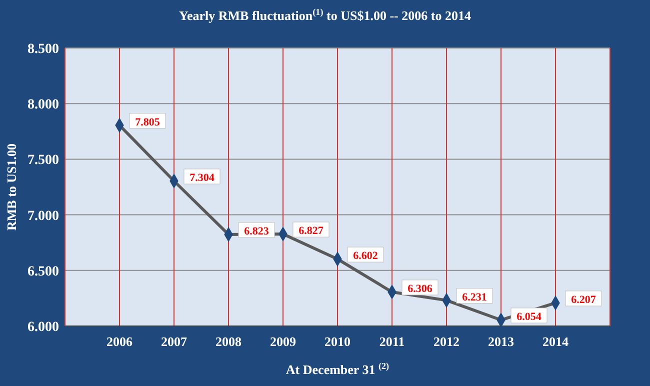 The width and height of the screenshot is (650, 386). I want to click on y-tick-label: 8.500, so click(43, 49).